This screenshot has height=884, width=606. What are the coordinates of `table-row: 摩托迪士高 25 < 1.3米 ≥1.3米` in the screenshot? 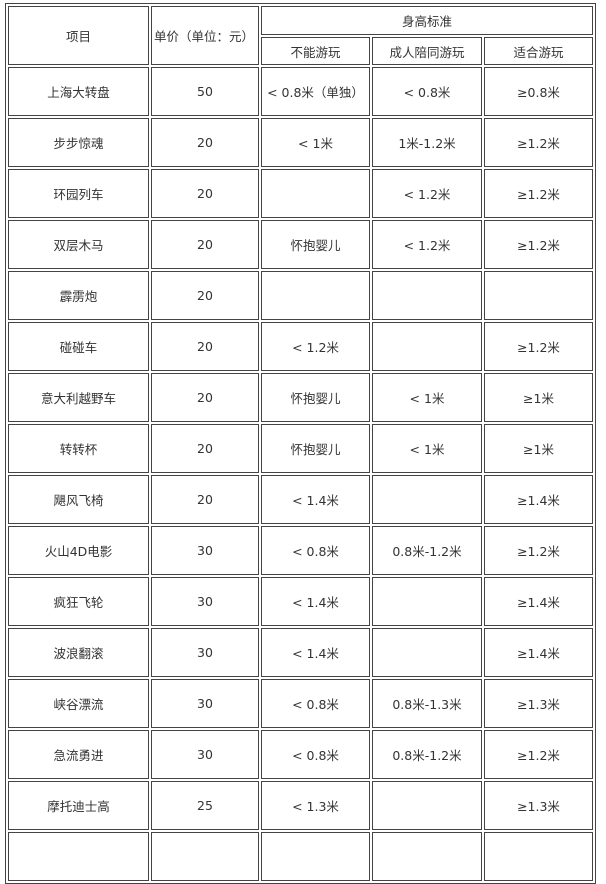 It's located at (300, 805).